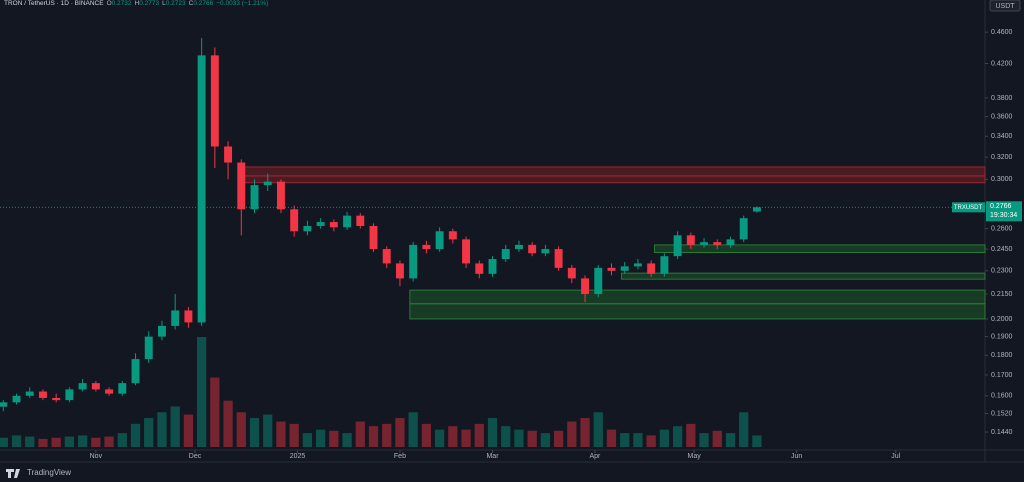 The image size is (1024, 482). What do you see at coordinates (1002, 179) in the screenshot?
I see `y-tick-label: 0.3000` at bounding box center [1002, 179].